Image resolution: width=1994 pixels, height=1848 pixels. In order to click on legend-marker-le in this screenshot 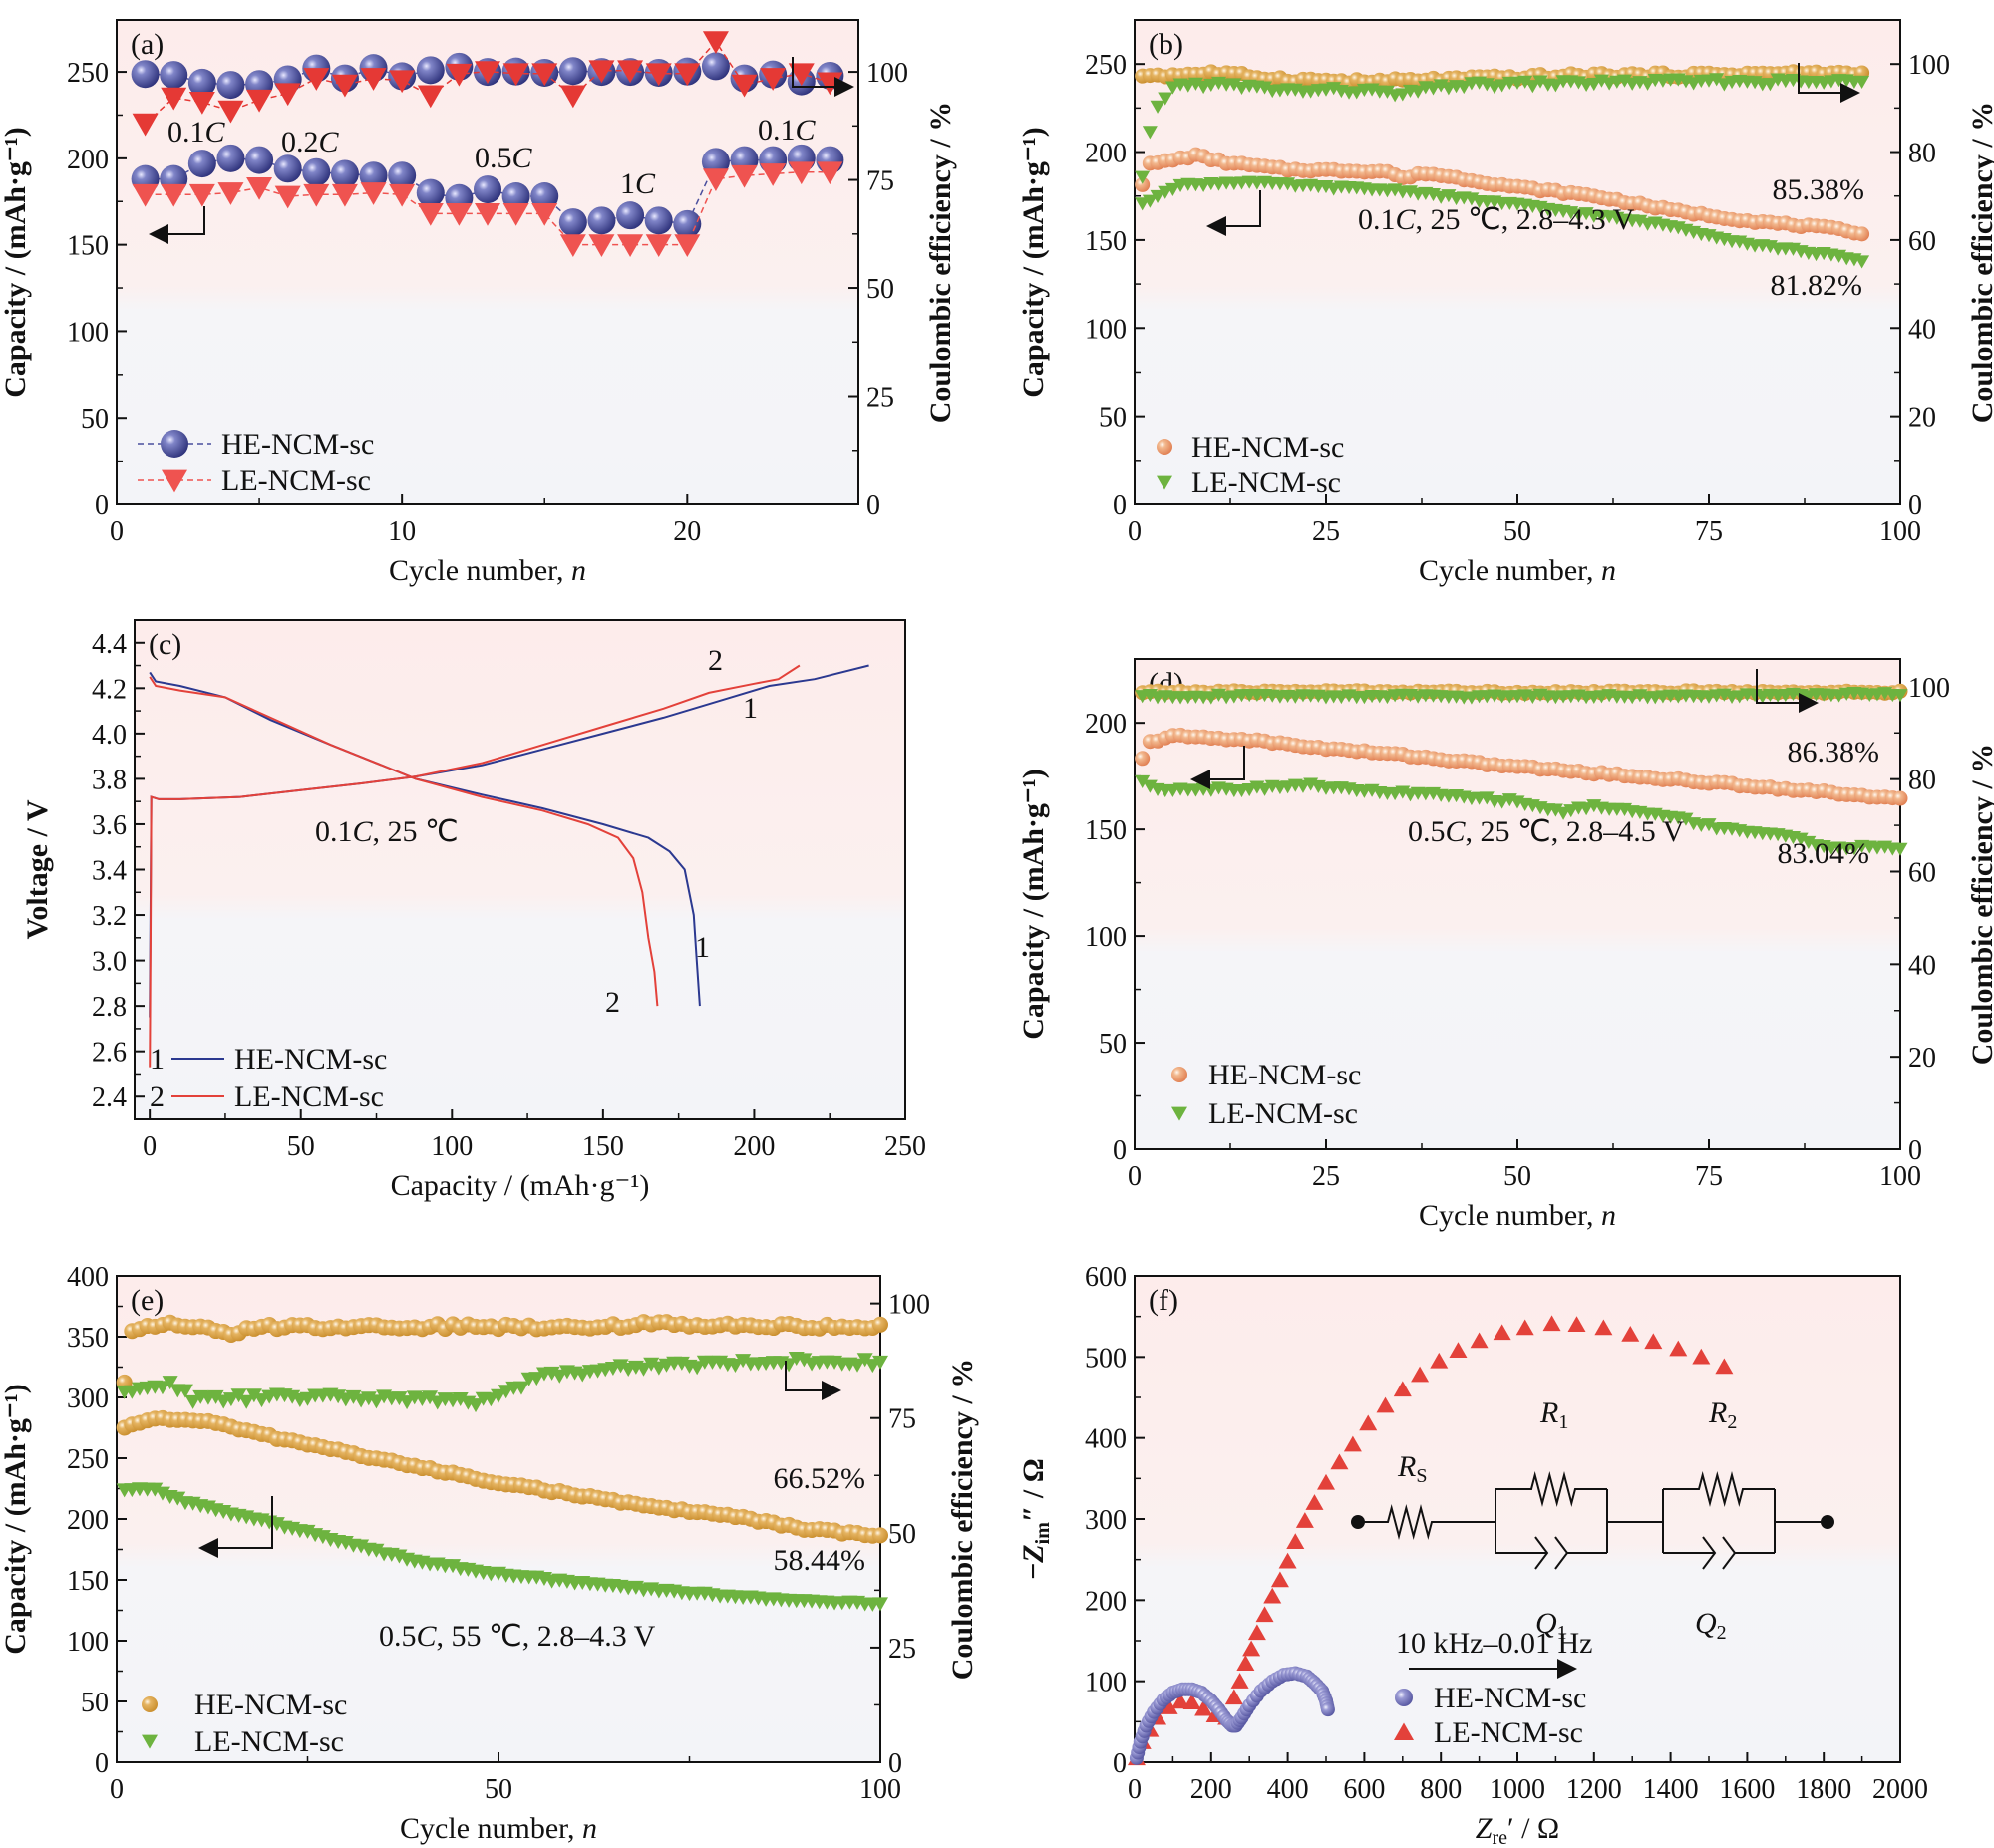, I will do `click(1179, 1113)`.